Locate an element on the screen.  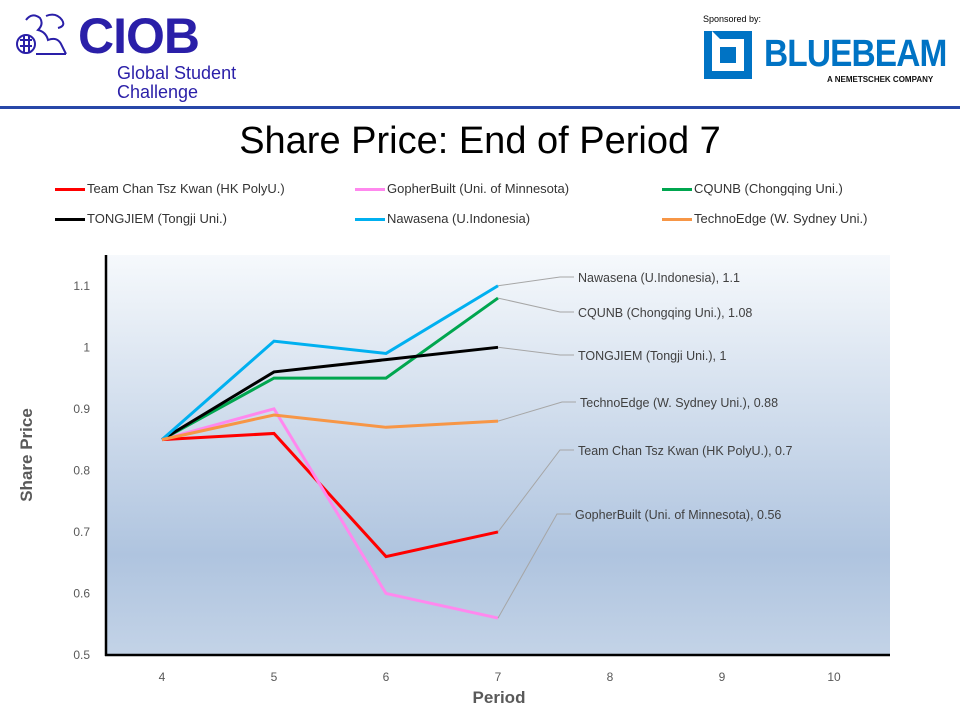
ciob-subtitle: Global Student Challenge is located at coordinates (176, 83).